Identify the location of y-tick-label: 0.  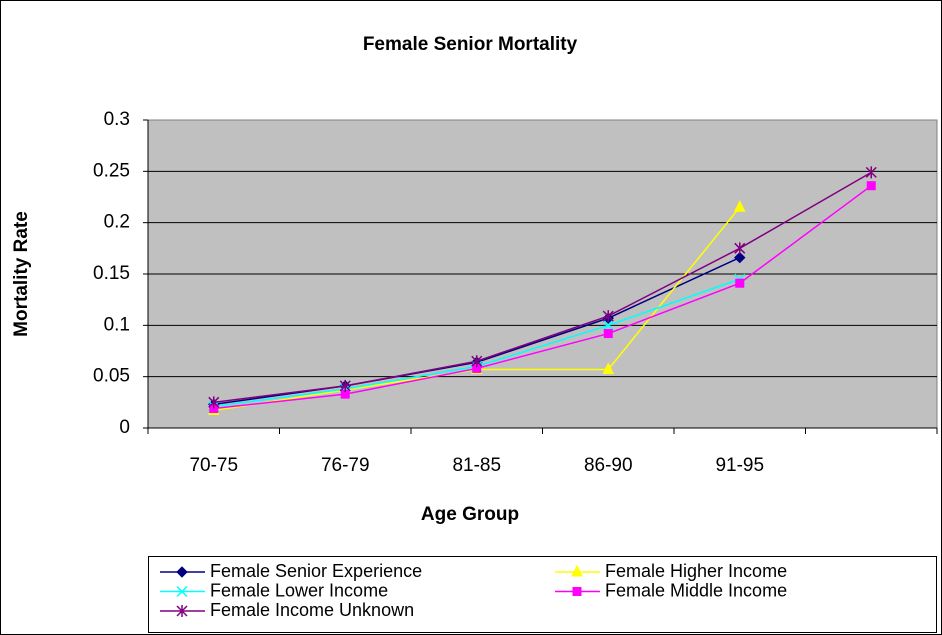
(124, 427).